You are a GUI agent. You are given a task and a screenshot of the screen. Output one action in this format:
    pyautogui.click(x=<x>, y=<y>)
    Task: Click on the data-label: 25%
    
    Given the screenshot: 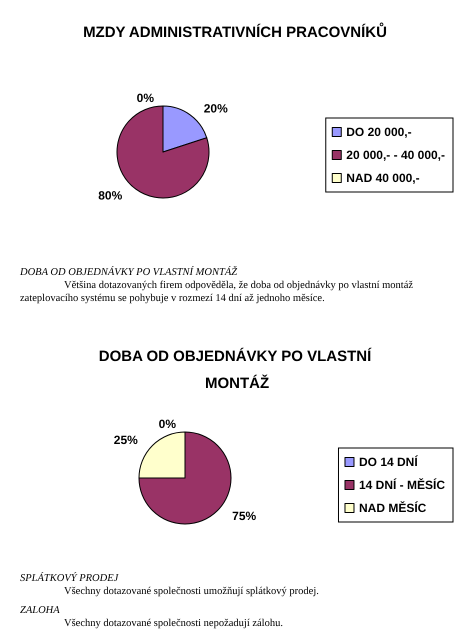 What is the action you would take?
    pyautogui.click(x=126, y=439)
    